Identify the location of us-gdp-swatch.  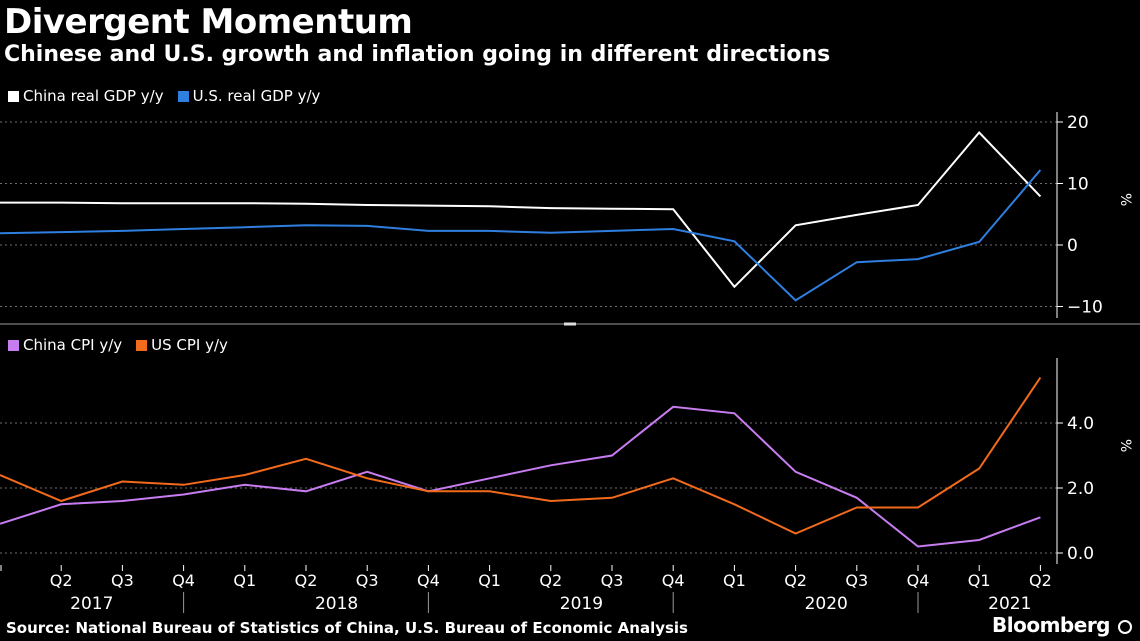
(183, 96).